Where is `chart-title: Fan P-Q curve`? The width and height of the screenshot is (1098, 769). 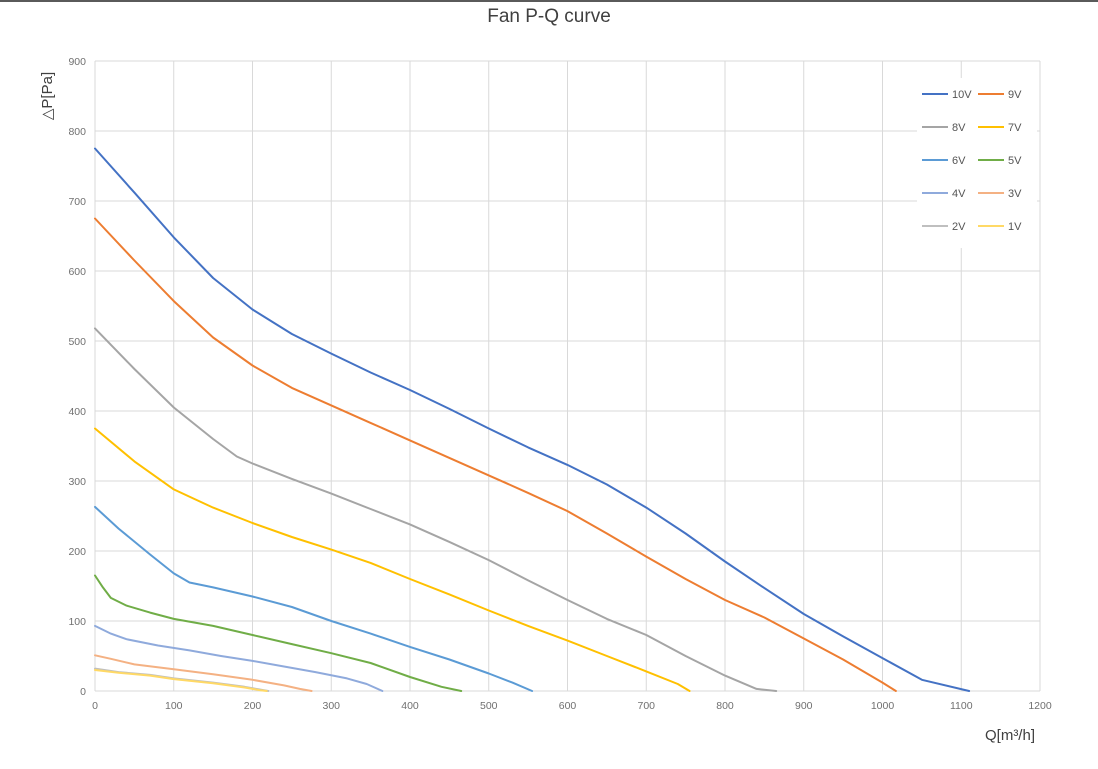 chart-title: Fan P-Q curve is located at coordinates (549, 16).